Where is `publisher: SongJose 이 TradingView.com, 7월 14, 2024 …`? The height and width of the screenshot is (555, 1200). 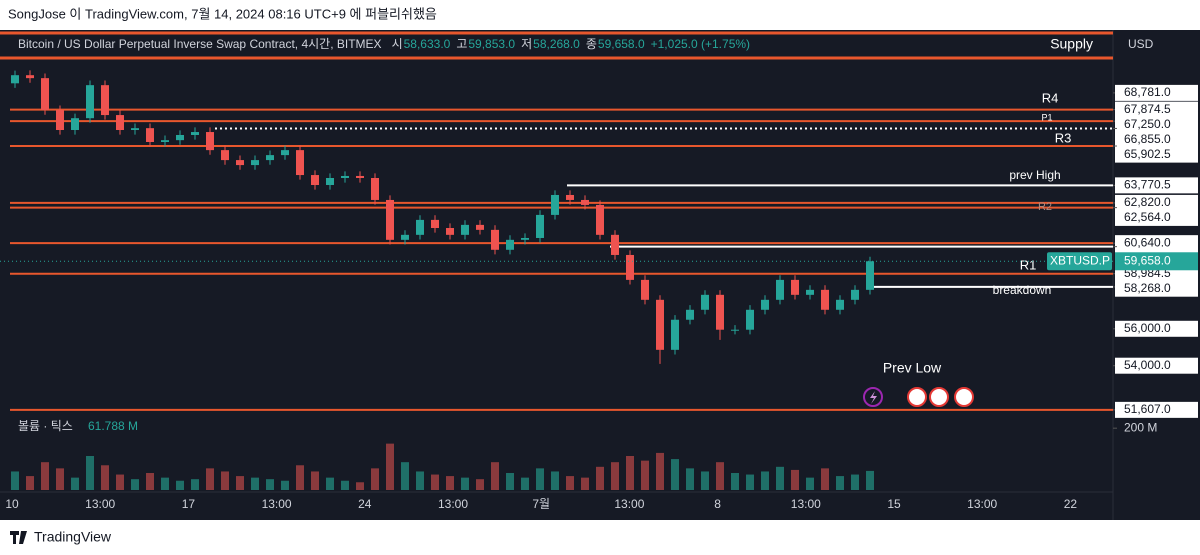
publisher: SongJose 이 TradingView.com, 7월 14, 2024 … is located at coordinates (222, 13).